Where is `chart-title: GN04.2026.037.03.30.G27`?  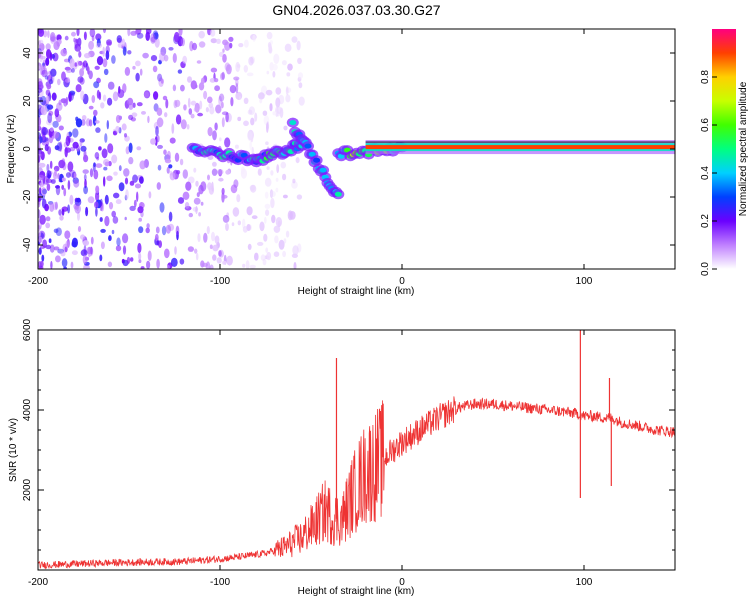 chart-title: GN04.2026.037.03.30.G27 is located at coordinates (356, 10).